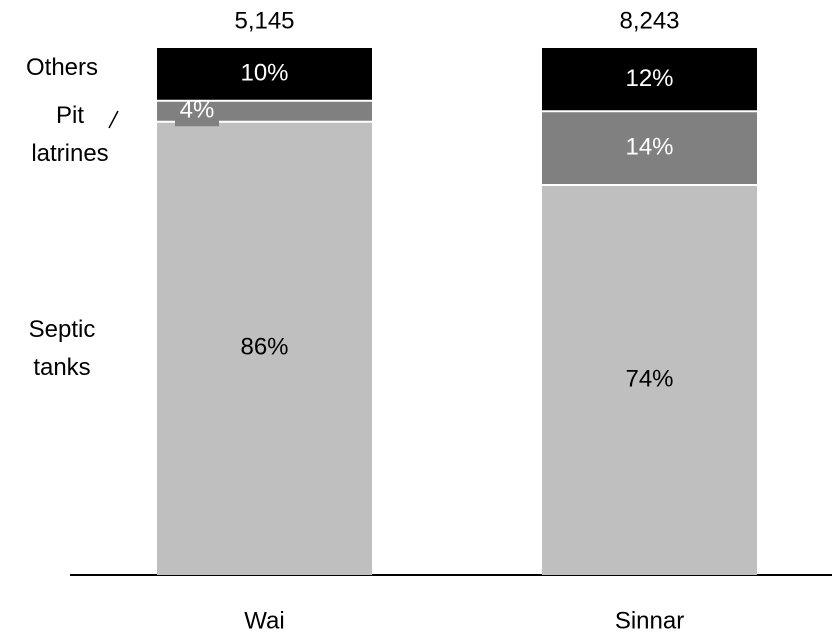 This screenshot has height=639, width=832. I want to click on legend-label: Pit latrines, so click(70, 134).